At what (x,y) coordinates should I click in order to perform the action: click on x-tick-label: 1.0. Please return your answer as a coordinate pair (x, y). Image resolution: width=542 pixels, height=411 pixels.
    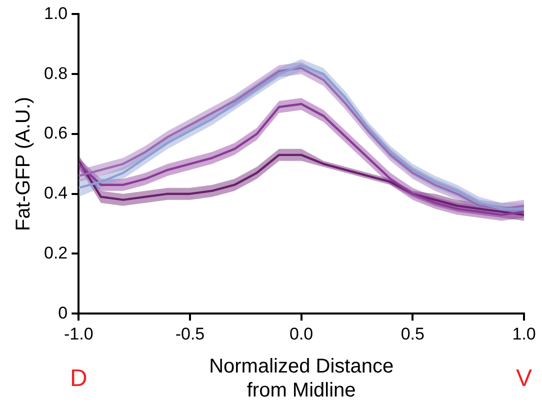
    Looking at the image, I should click on (524, 334).